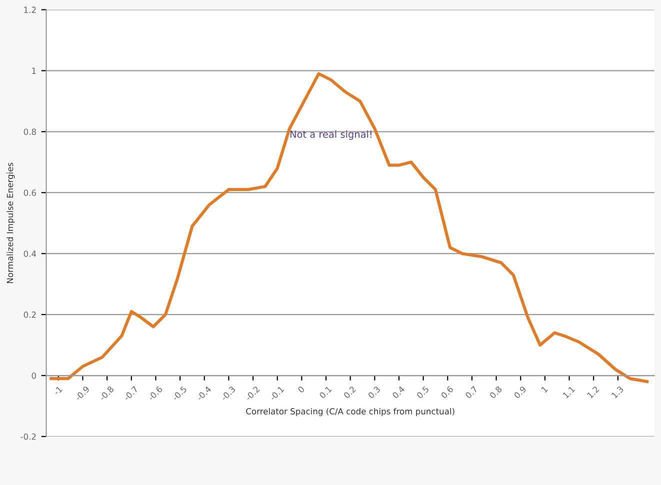 This screenshot has width=661, height=485. I want to click on y-tick-label: 0.4, so click(30, 253).